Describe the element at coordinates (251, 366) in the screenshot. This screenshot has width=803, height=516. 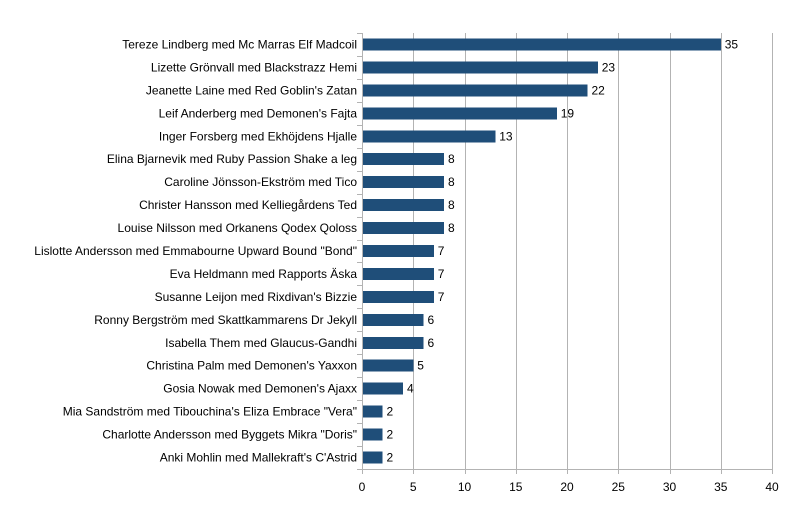
I see `category-label: Christina Palm med Demonen's Yaxxon` at that location.